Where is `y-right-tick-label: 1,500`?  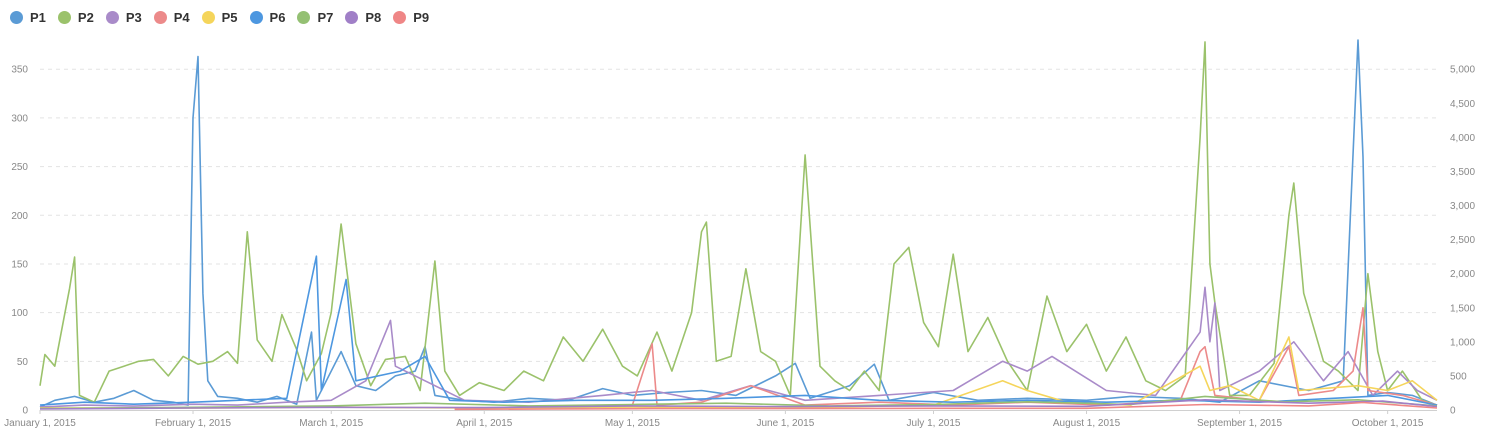 y-right-tick-label: 1,500 is located at coordinates (1462, 308).